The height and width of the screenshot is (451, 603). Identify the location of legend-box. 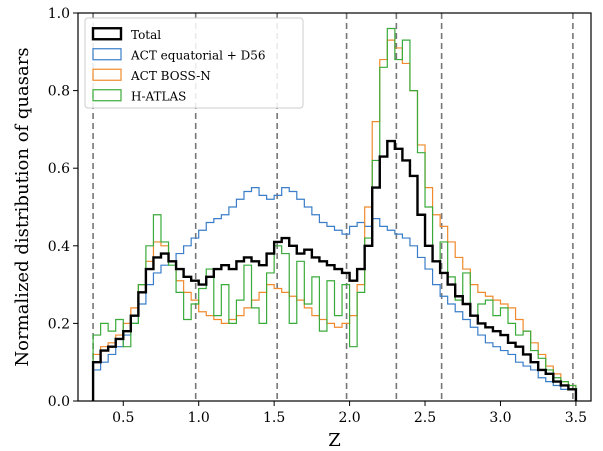
(194, 63).